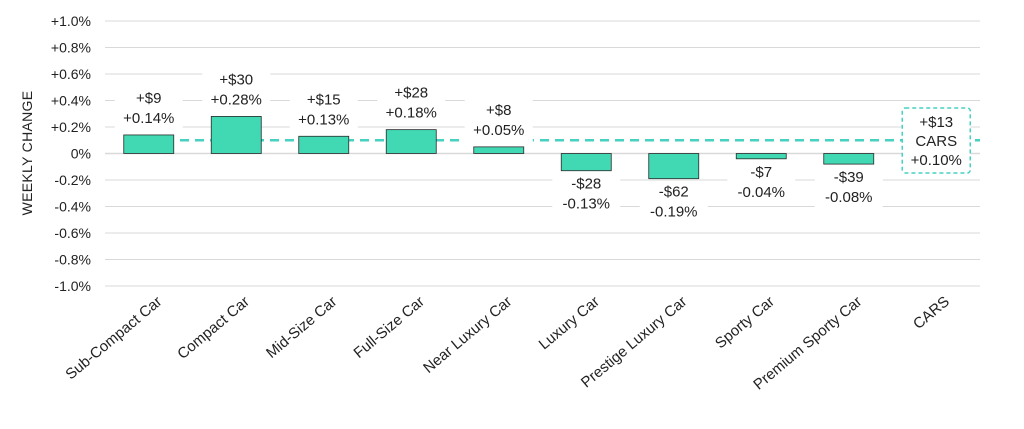 The image size is (1024, 429). I want to click on y-tick-label: -0.4%, so click(72, 207).